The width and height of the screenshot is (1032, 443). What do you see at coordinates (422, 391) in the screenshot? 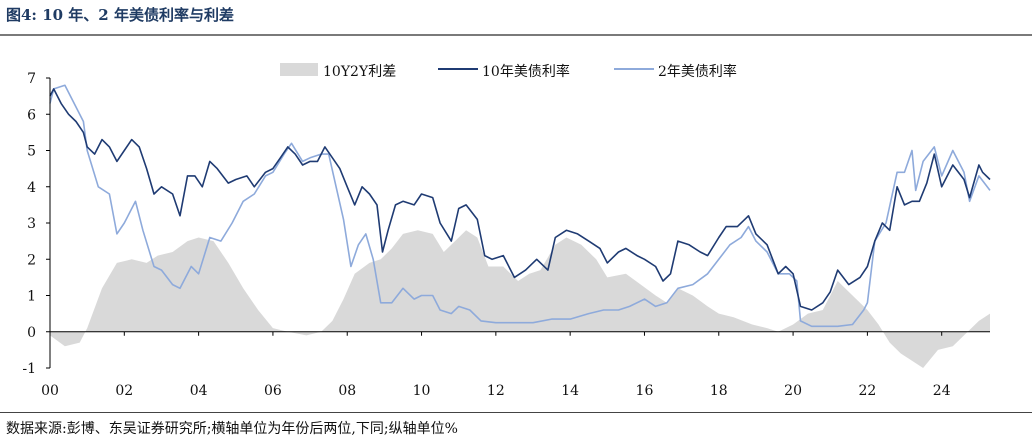
I see `x-tick-label: 10` at bounding box center [422, 391].